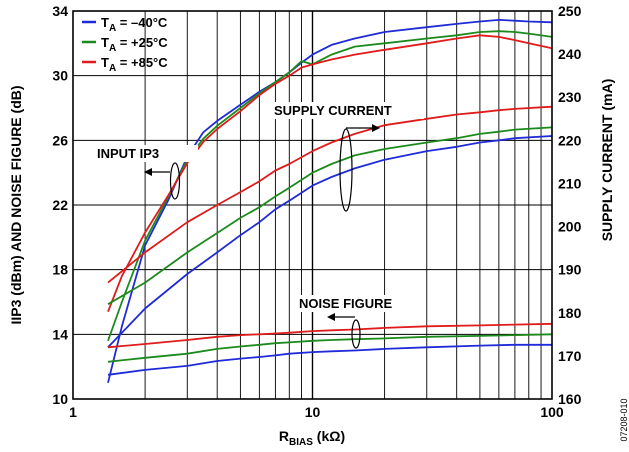 This screenshot has height=452, width=629. I want to click on x-tick-labels: 1 10 100, so click(316, 412).